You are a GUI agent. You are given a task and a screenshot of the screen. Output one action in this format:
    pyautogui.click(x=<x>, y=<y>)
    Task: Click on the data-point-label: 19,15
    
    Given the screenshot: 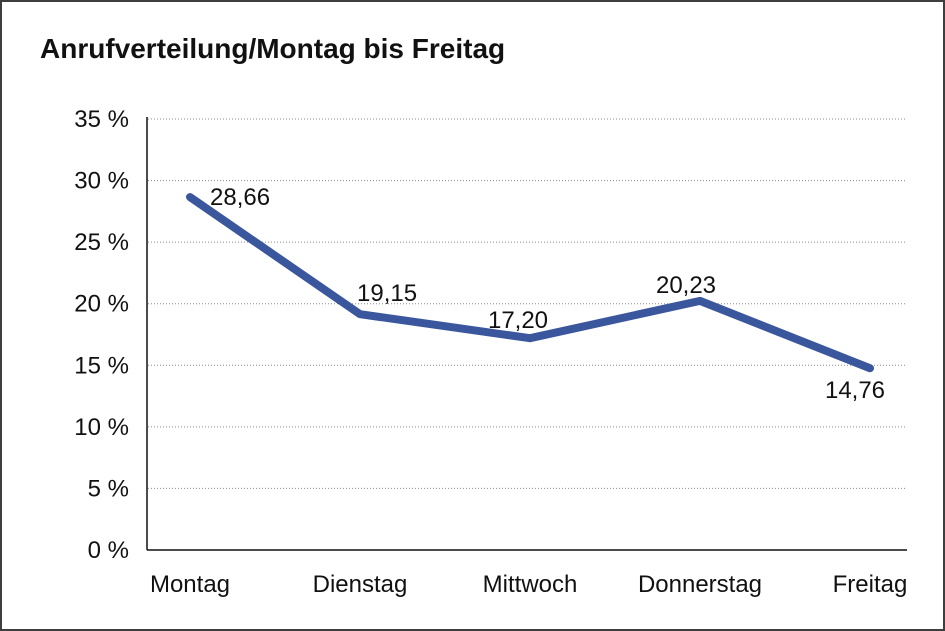 What is the action you would take?
    pyautogui.click(x=387, y=293)
    